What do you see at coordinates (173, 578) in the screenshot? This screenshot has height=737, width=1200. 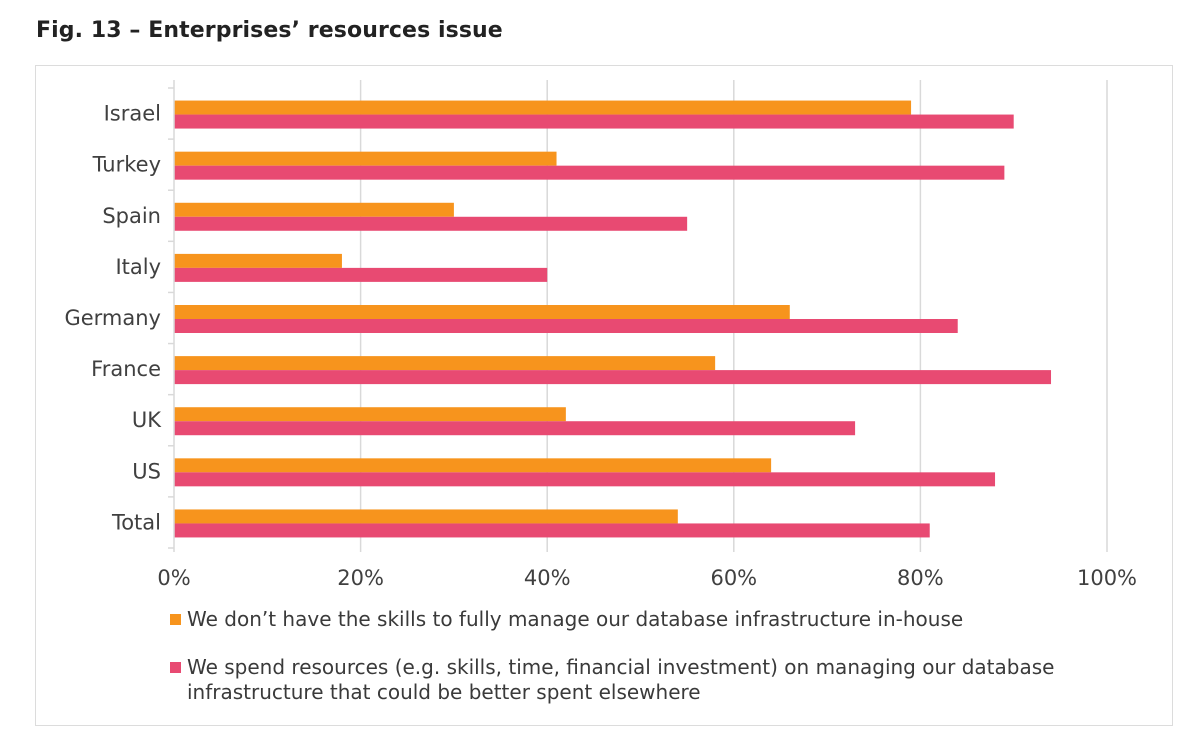 I see `x-tick-label: 0%` at bounding box center [173, 578].